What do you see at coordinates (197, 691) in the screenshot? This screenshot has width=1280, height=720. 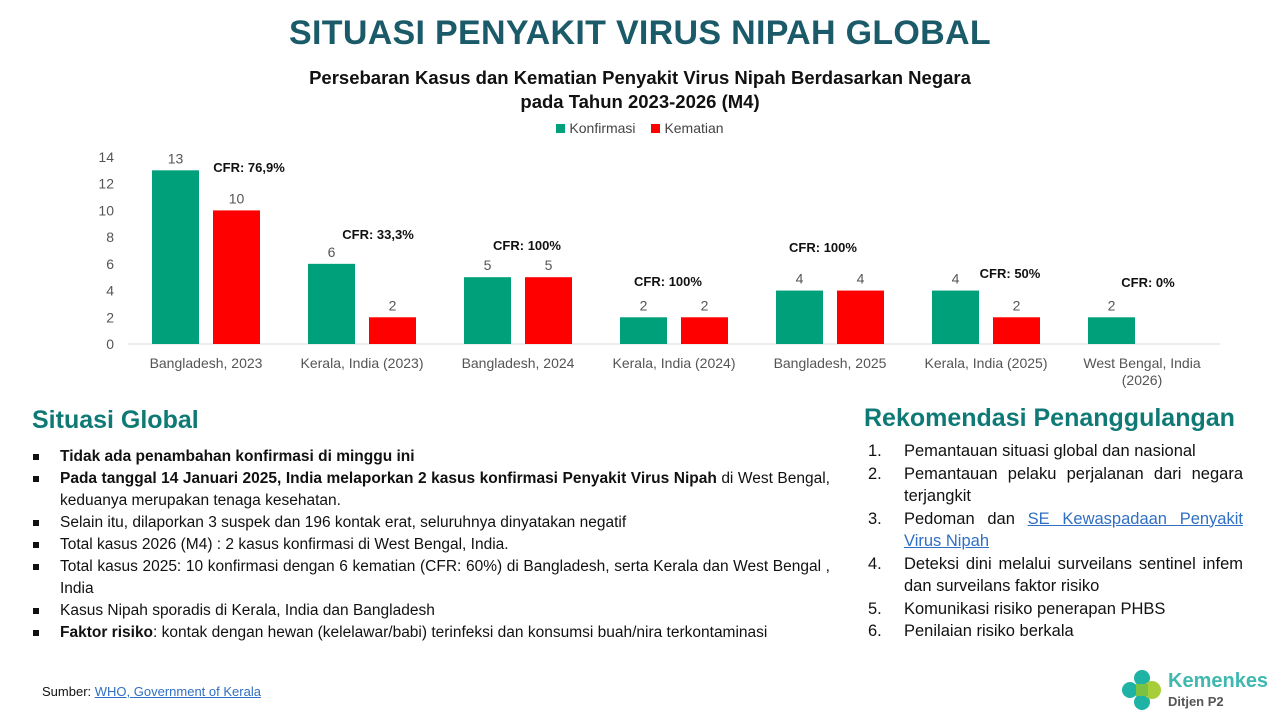 I see `link-kerala: Government of Kerala` at bounding box center [197, 691].